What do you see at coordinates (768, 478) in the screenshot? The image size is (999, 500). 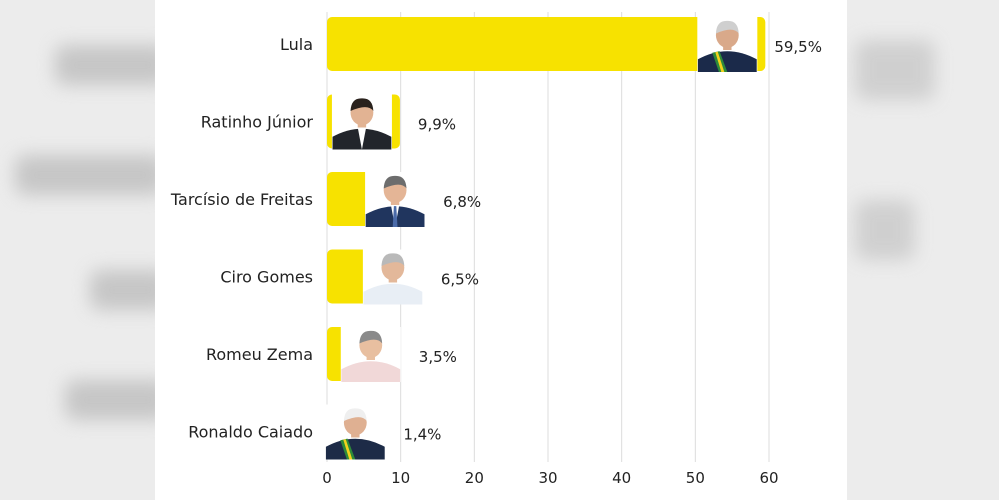 I see `x-tick-label: 60` at bounding box center [768, 478].